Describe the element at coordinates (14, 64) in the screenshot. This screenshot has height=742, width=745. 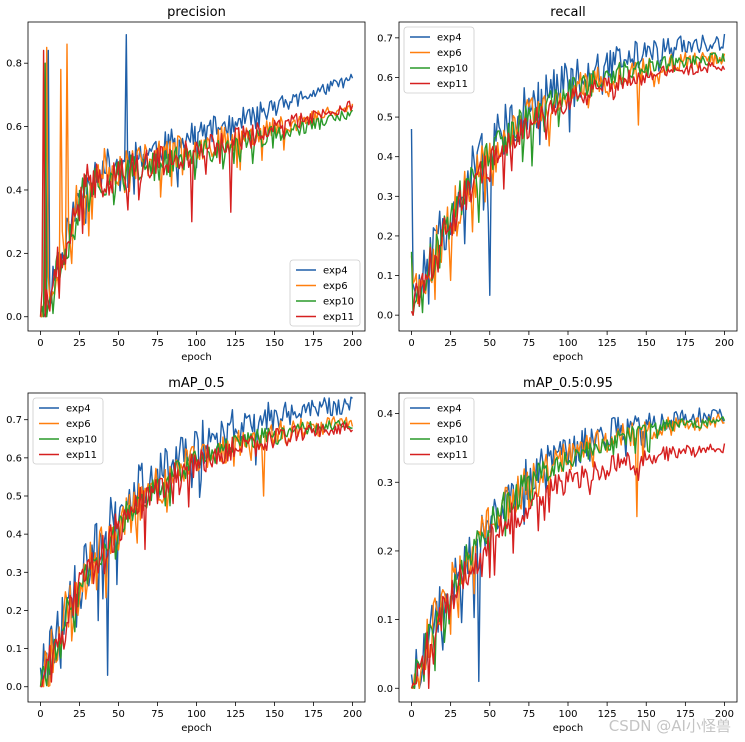
I see `y-tick-label: 0.8` at that location.